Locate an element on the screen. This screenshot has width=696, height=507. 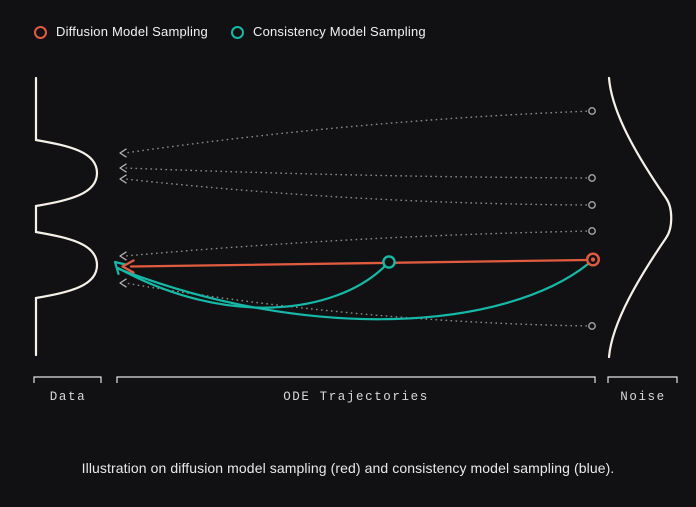
consistency-ring-icon is located at coordinates (237, 32).